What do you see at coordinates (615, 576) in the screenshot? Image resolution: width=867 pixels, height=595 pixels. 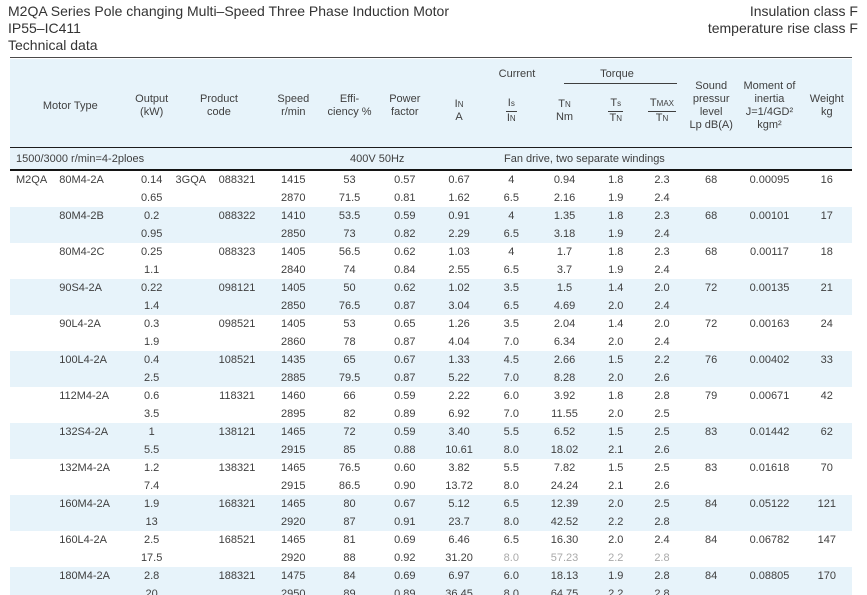 I see `cell-starting-torque-ratio: 1.9` at bounding box center [615, 576].